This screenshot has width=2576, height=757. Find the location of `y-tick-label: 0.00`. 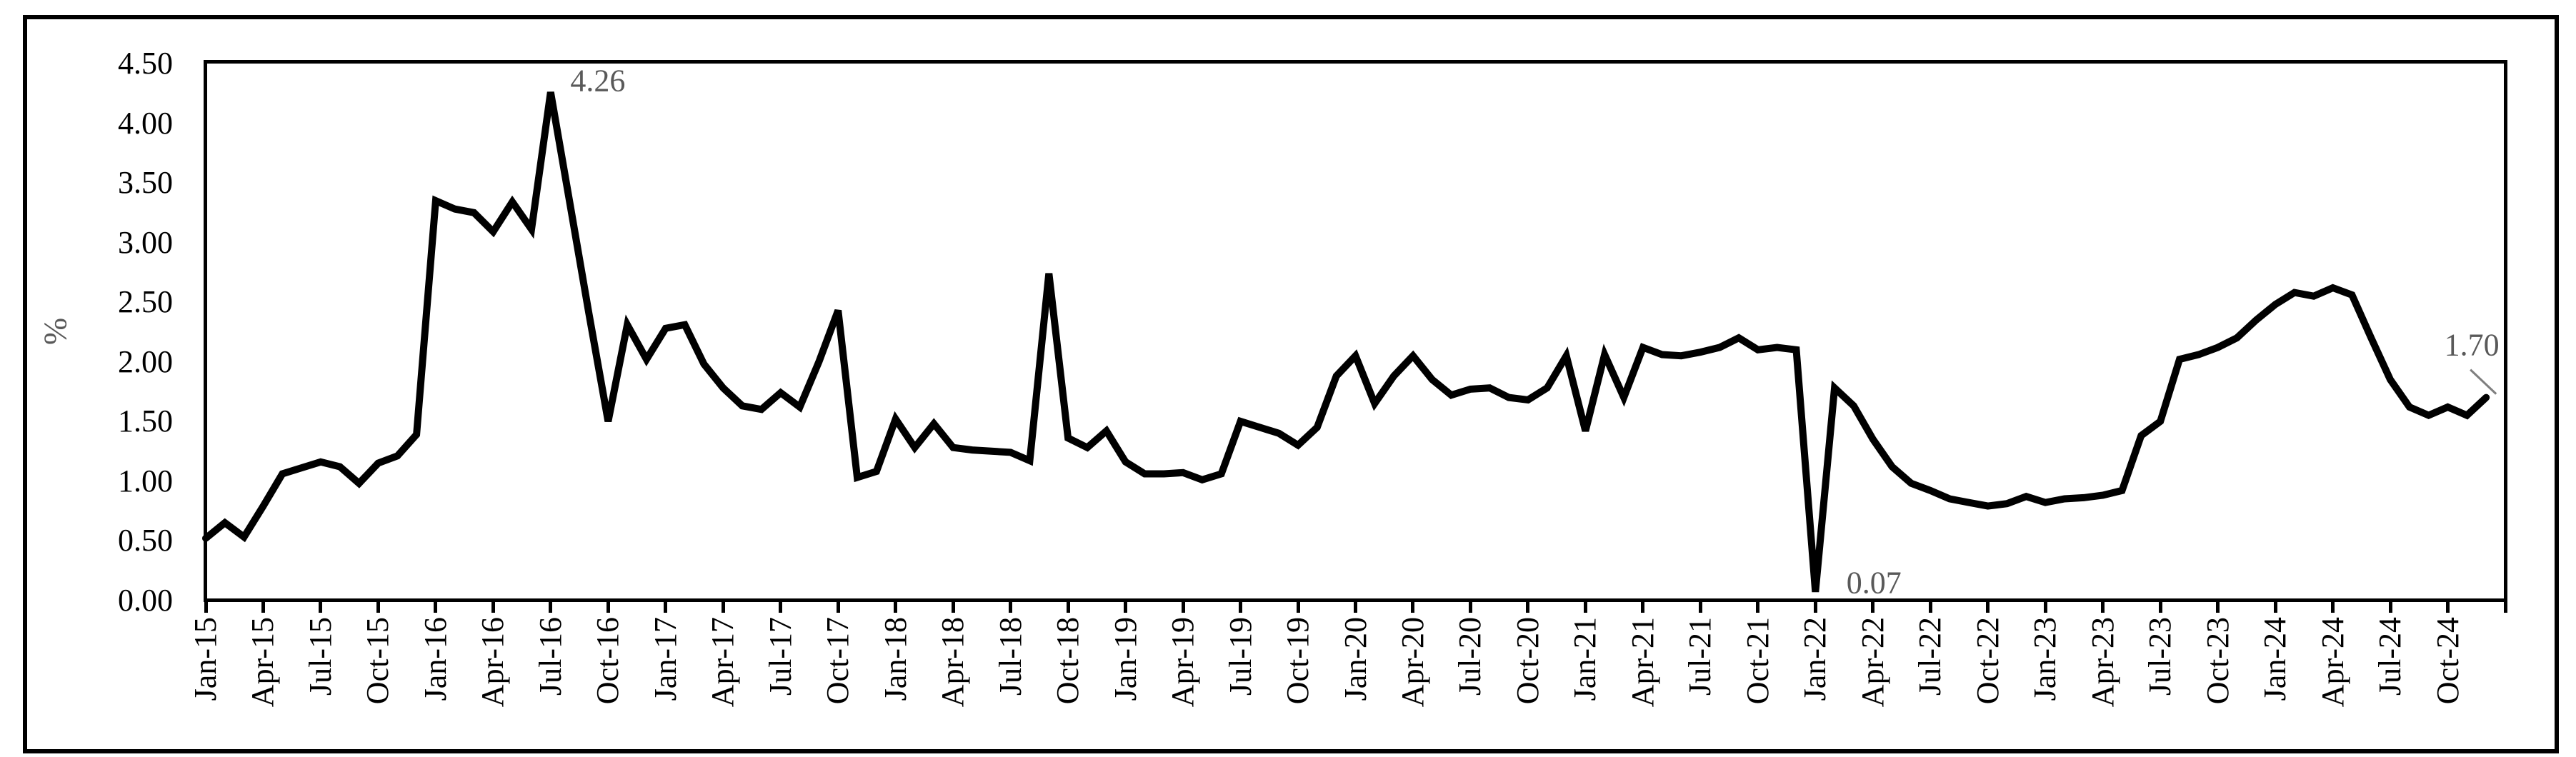

y-tick-label: 0.00 is located at coordinates (145, 600).